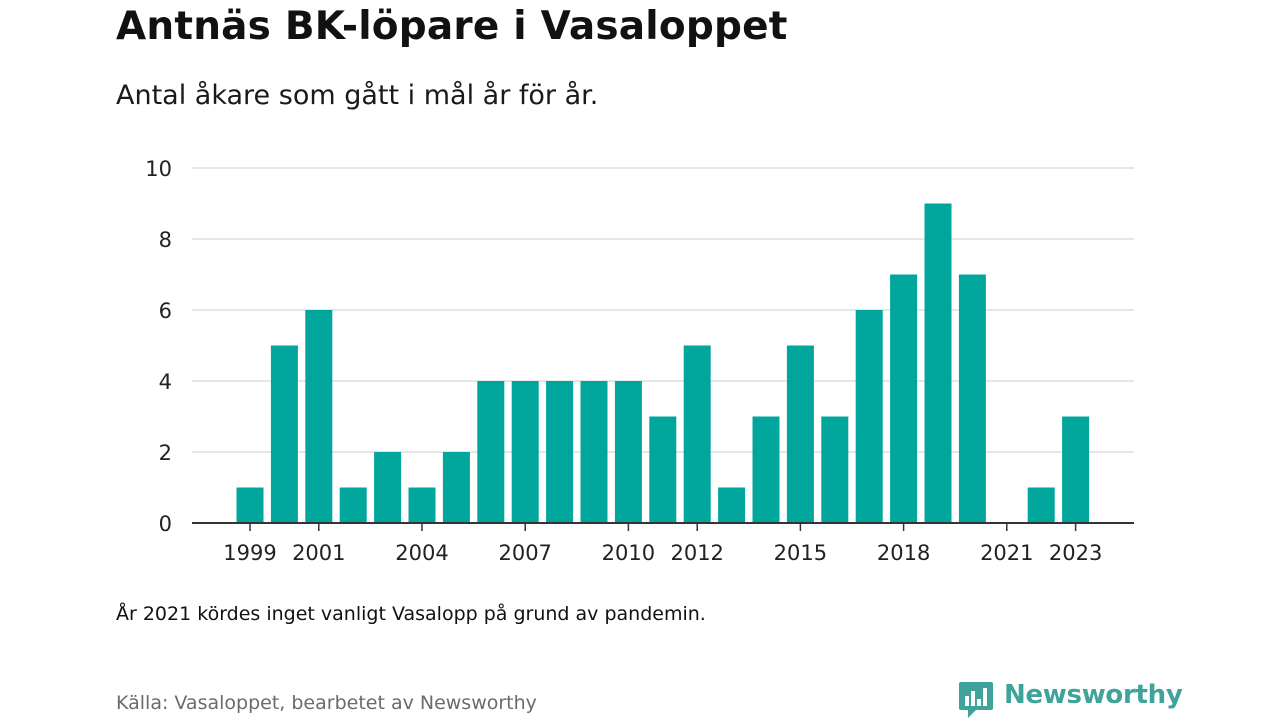 This screenshot has width=1280, height=720. What do you see at coordinates (249, 553) in the screenshot?
I see `x-tick-label: 1999` at bounding box center [249, 553].